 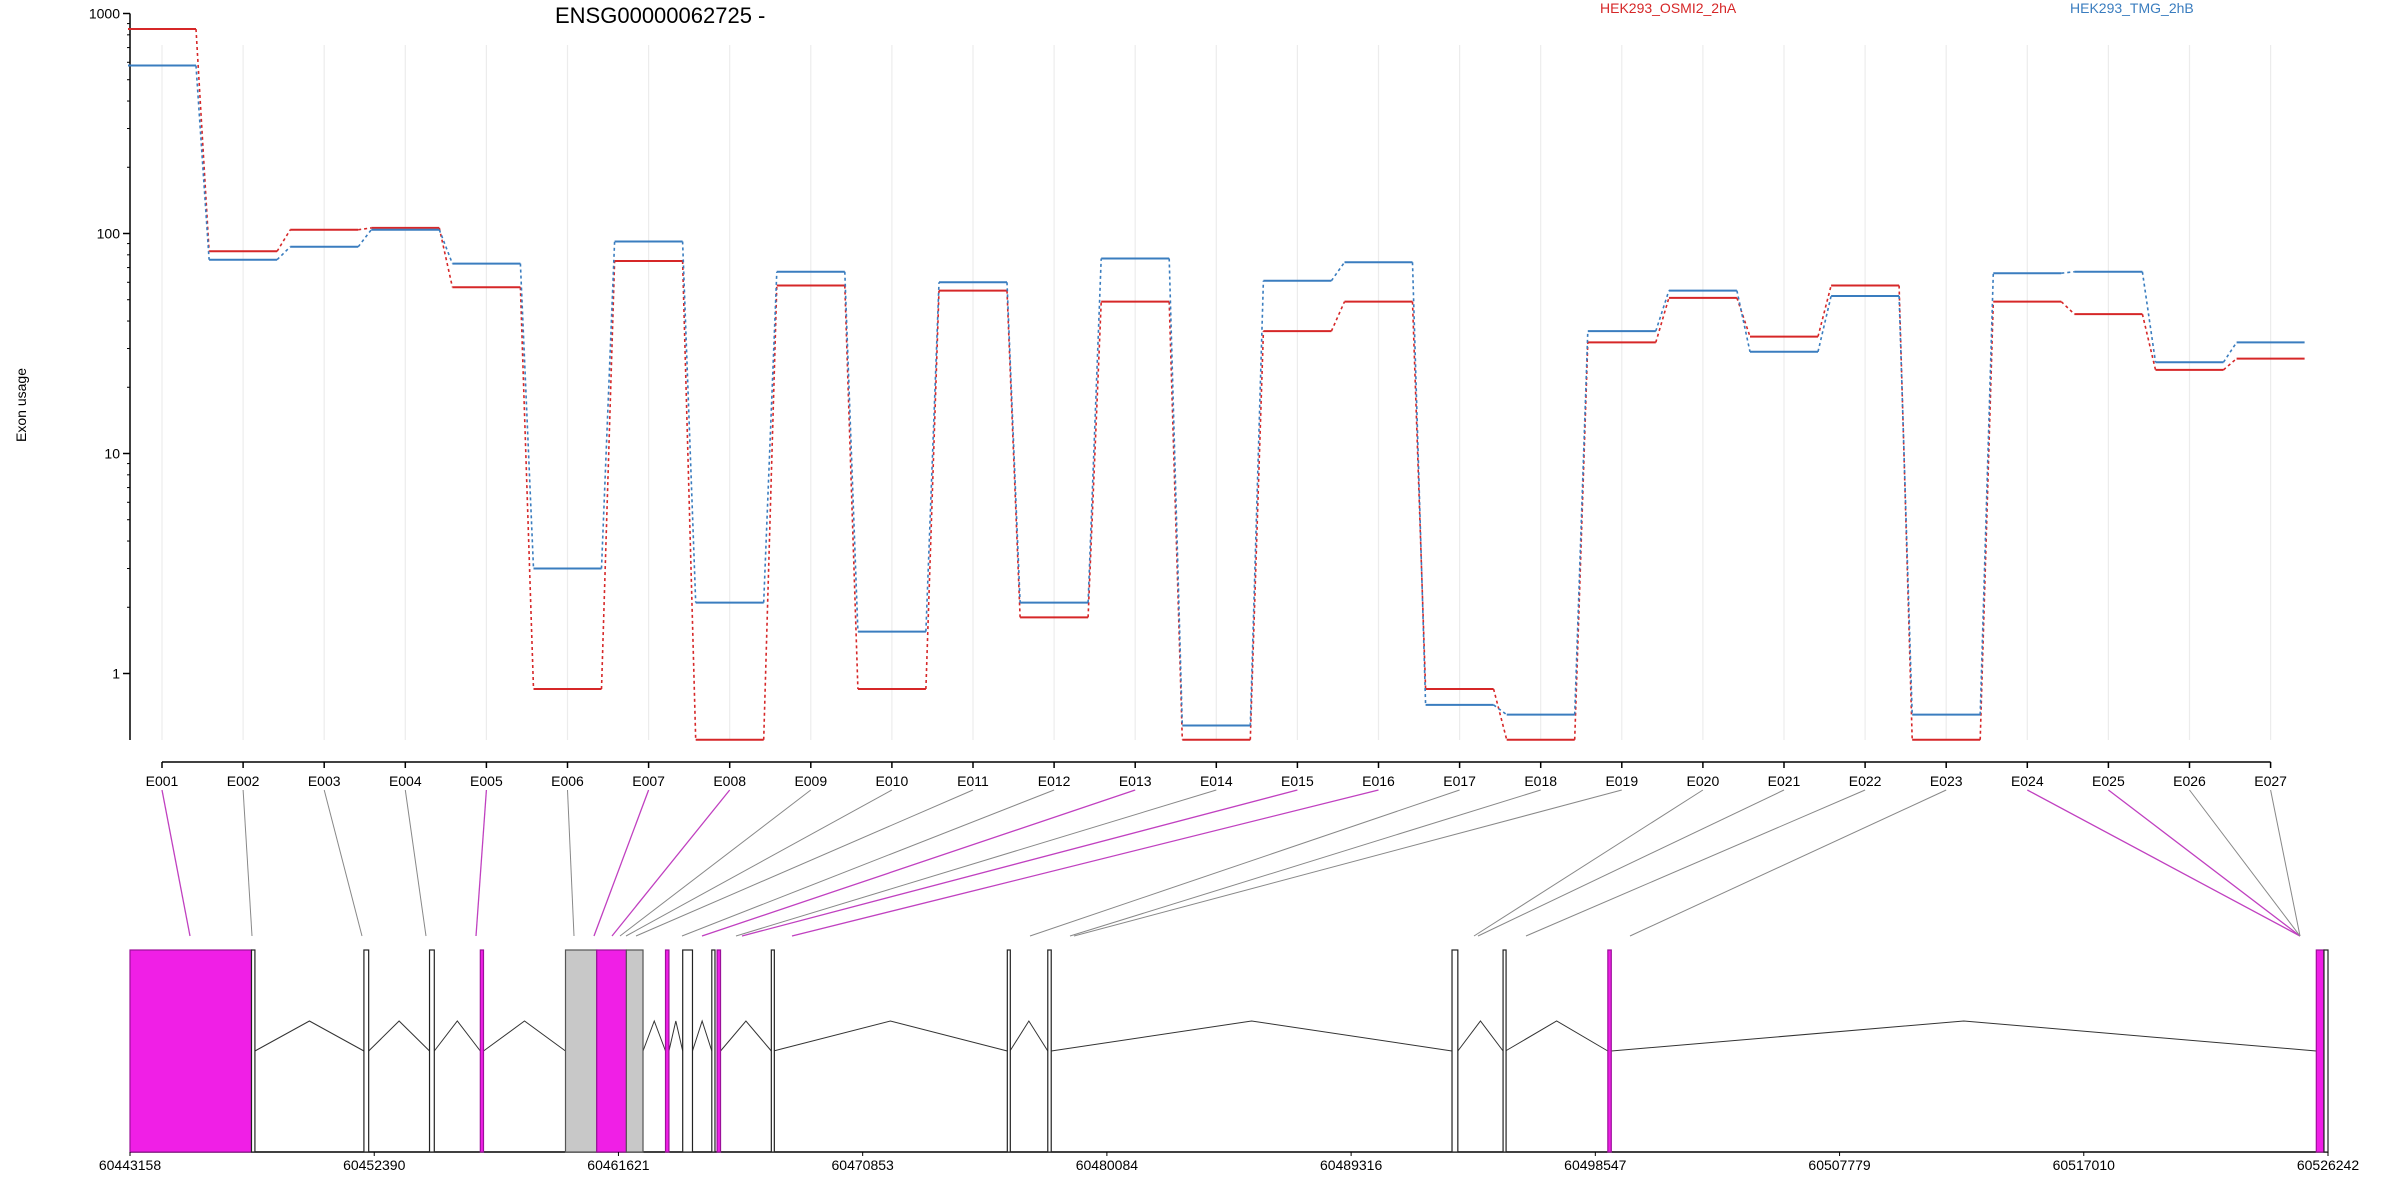 I want to click on y-tick-label: 1, so click(x=116, y=674).